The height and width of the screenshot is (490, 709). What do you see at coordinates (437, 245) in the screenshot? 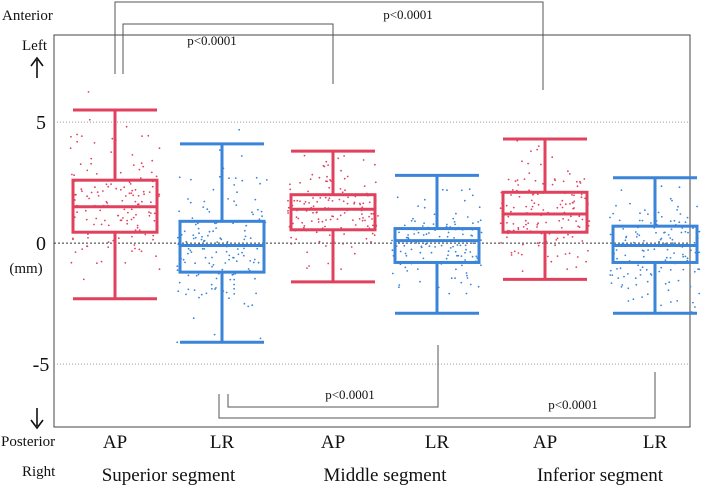
I see `iqr-box` at bounding box center [437, 245].